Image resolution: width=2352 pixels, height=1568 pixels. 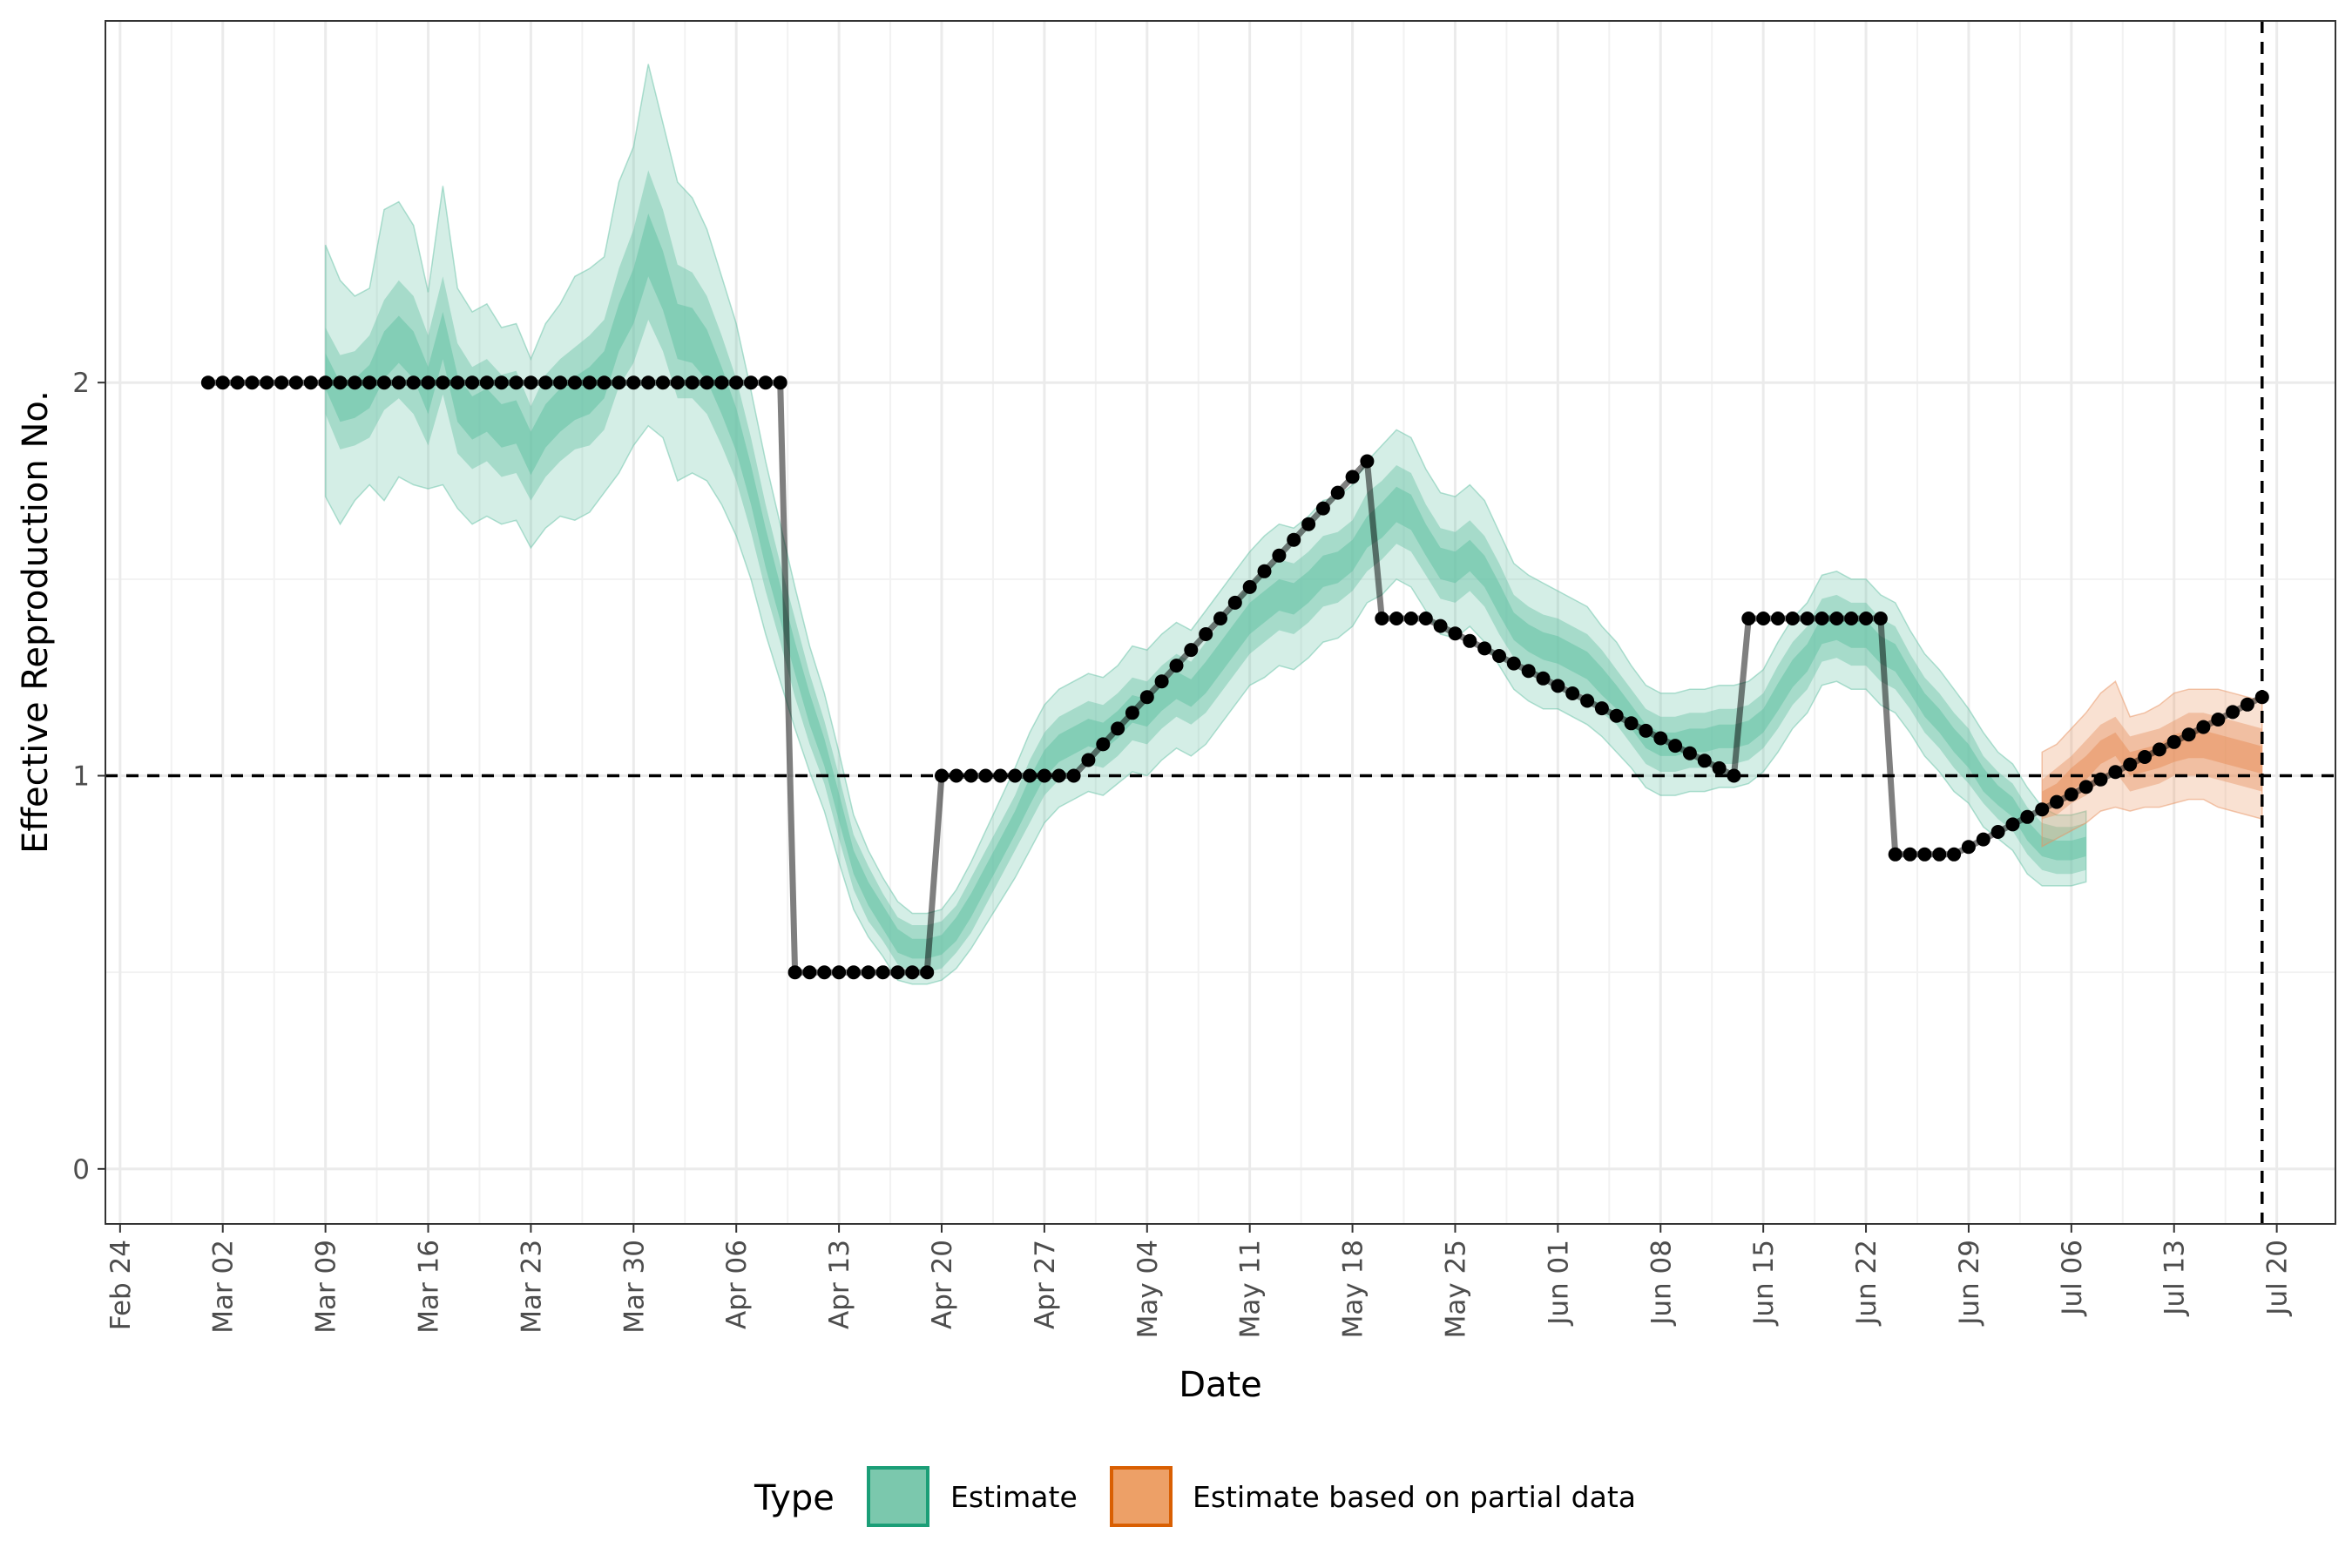 I want to click on y-tick-label: 2, so click(x=81, y=383).